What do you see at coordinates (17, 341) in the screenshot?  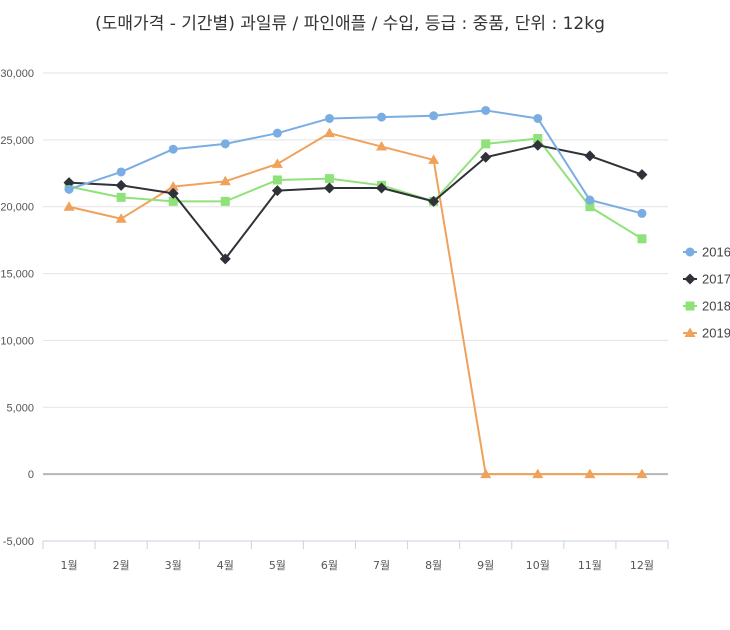 I see `y-tick-label: 10,000` at bounding box center [17, 341].